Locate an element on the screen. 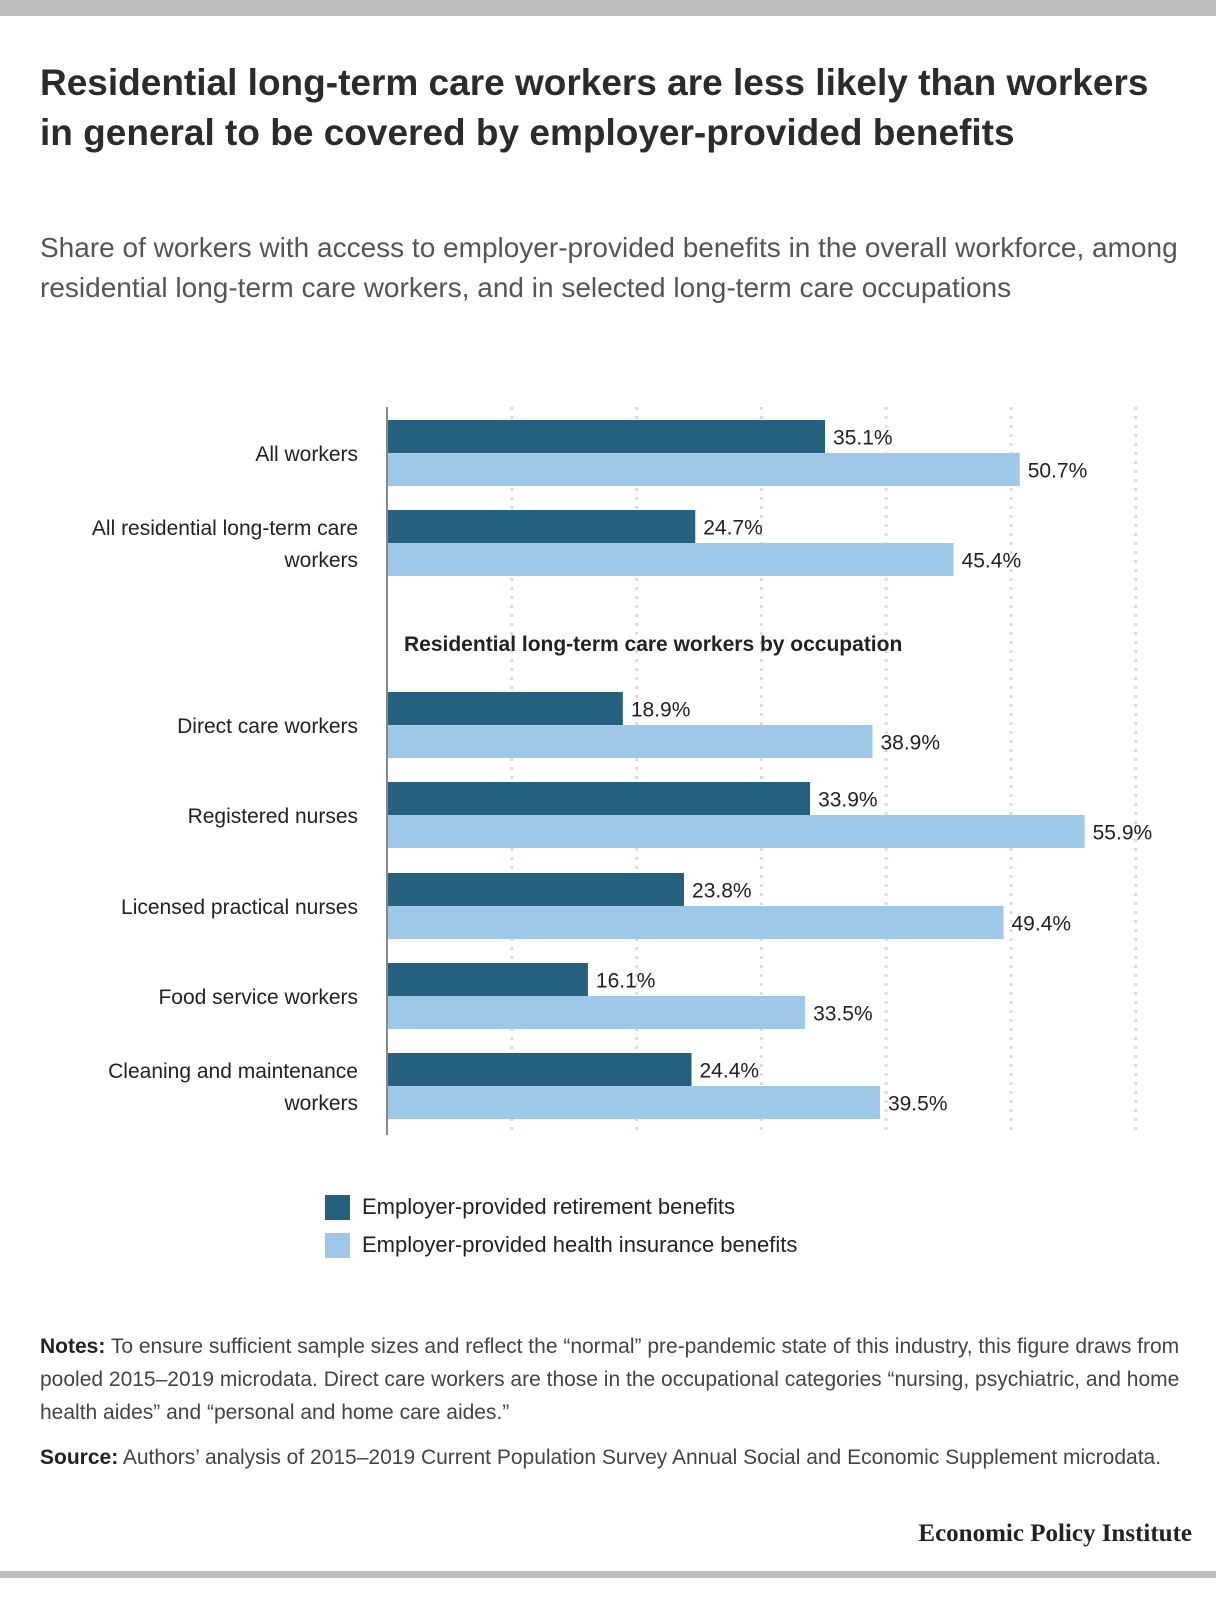 This screenshot has width=1216, height=1623. data-label: 35.1% is located at coordinates (863, 438).